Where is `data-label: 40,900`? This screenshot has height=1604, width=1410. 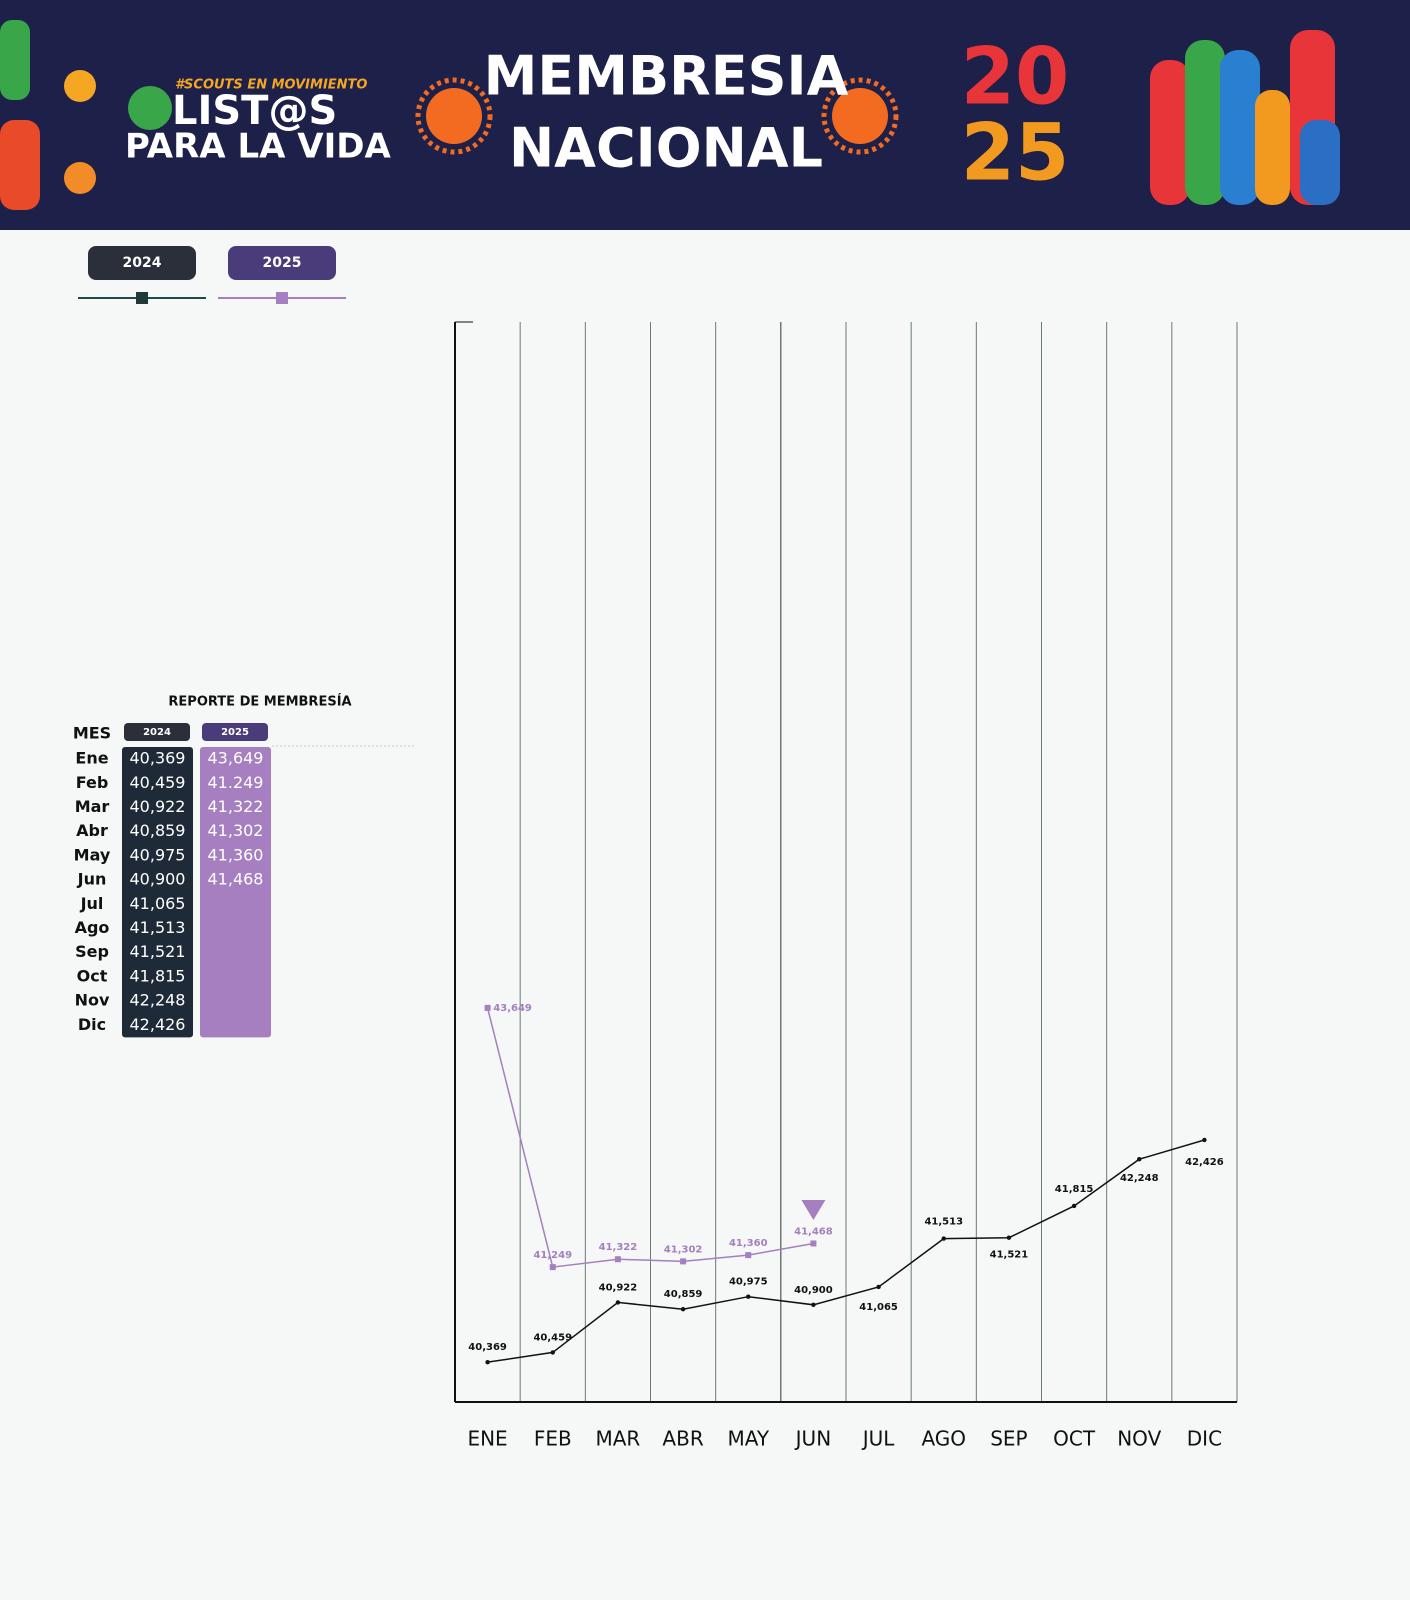 data-label: 40,900 is located at coordinates (813, 1290).